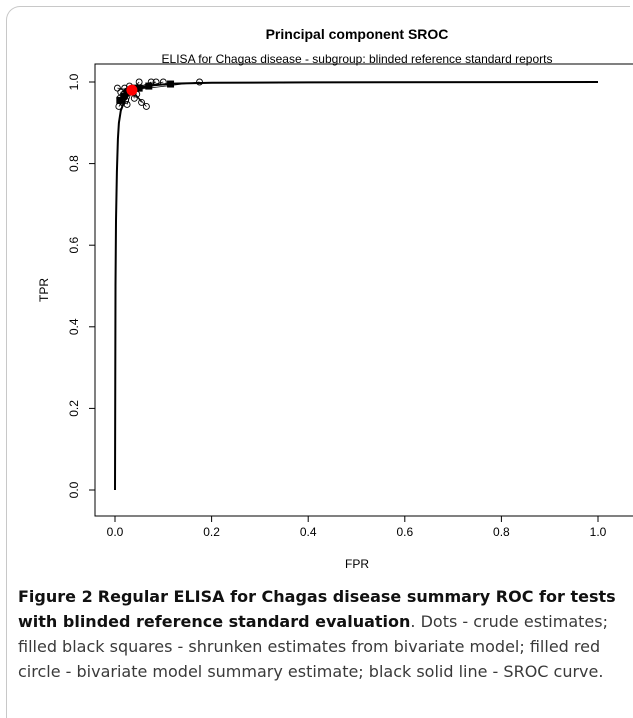 This screenshot has width=633, height=718. Describe the element at coordinates (74, 489) in the screenshot. I see `y-tick-label-0: 0.0` at that location.